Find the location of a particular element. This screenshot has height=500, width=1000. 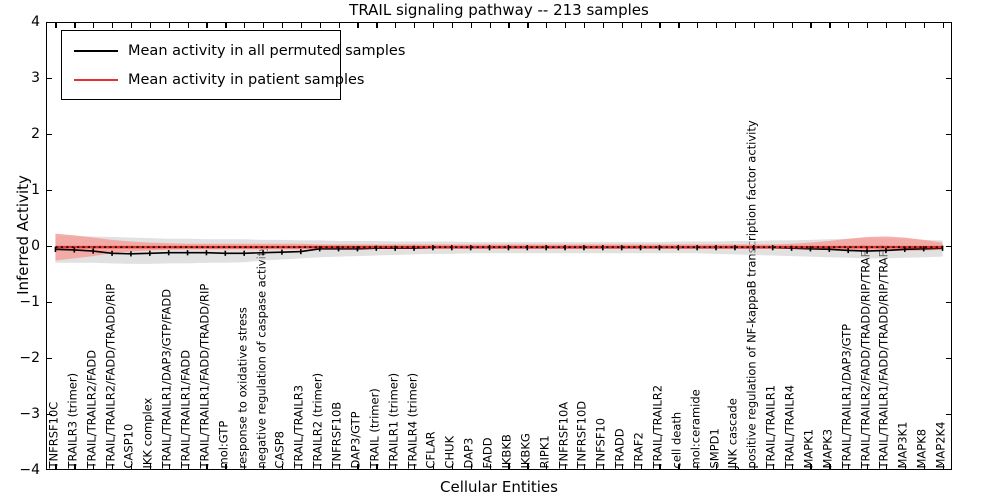

plot-area is located at coordinates (499, 248).